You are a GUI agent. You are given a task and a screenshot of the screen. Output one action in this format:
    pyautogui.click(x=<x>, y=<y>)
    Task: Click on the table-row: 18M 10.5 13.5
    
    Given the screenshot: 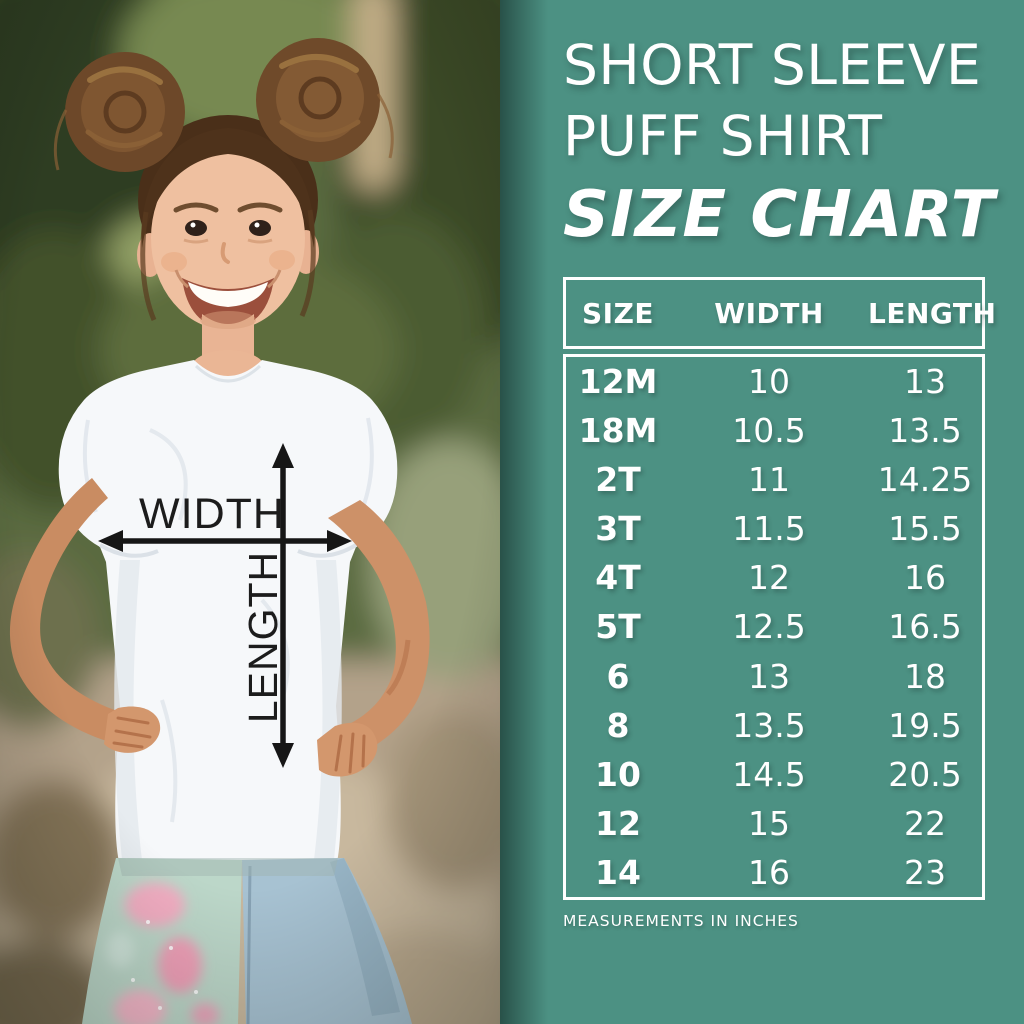 What is the action you would take?
    pyautogui.click(x=774, y=430)
    